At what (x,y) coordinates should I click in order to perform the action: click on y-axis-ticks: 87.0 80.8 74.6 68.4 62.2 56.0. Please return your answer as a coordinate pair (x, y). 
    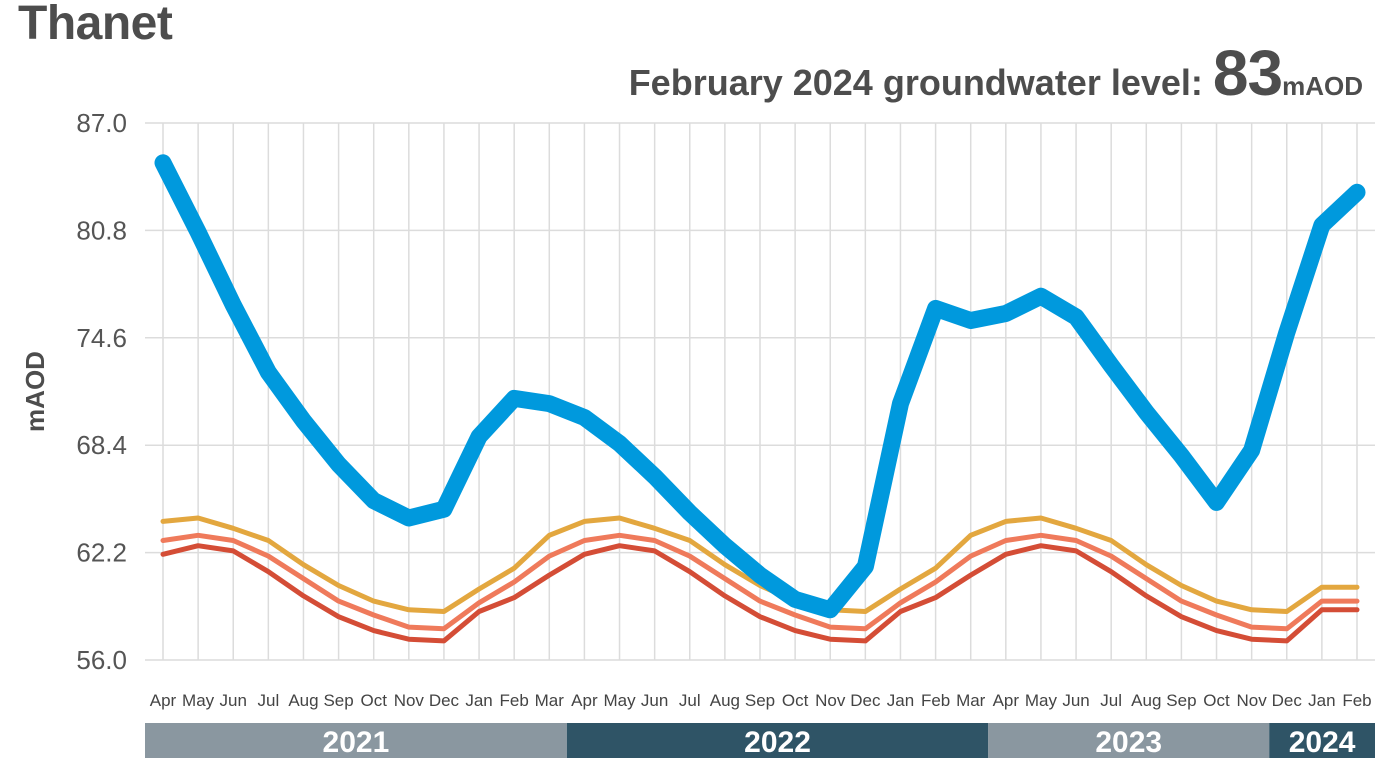
    Looking at the image, I should click on (101, 391).